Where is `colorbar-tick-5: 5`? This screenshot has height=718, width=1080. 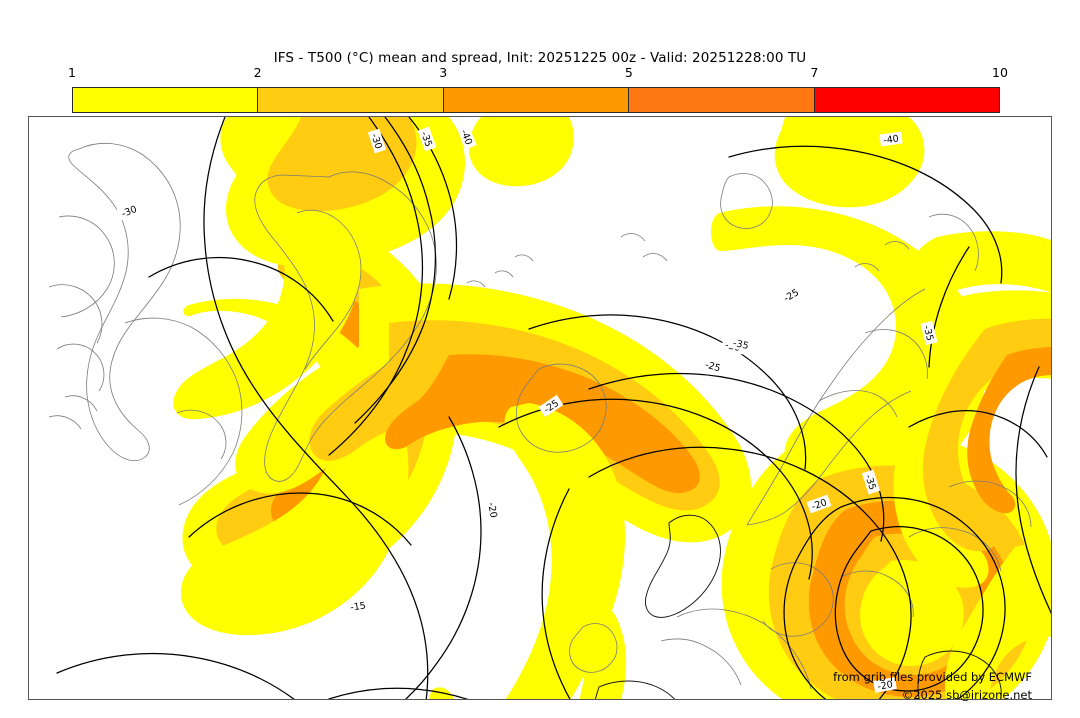 colorbar-tick-5: 5 is located at coordinates (628, 72).